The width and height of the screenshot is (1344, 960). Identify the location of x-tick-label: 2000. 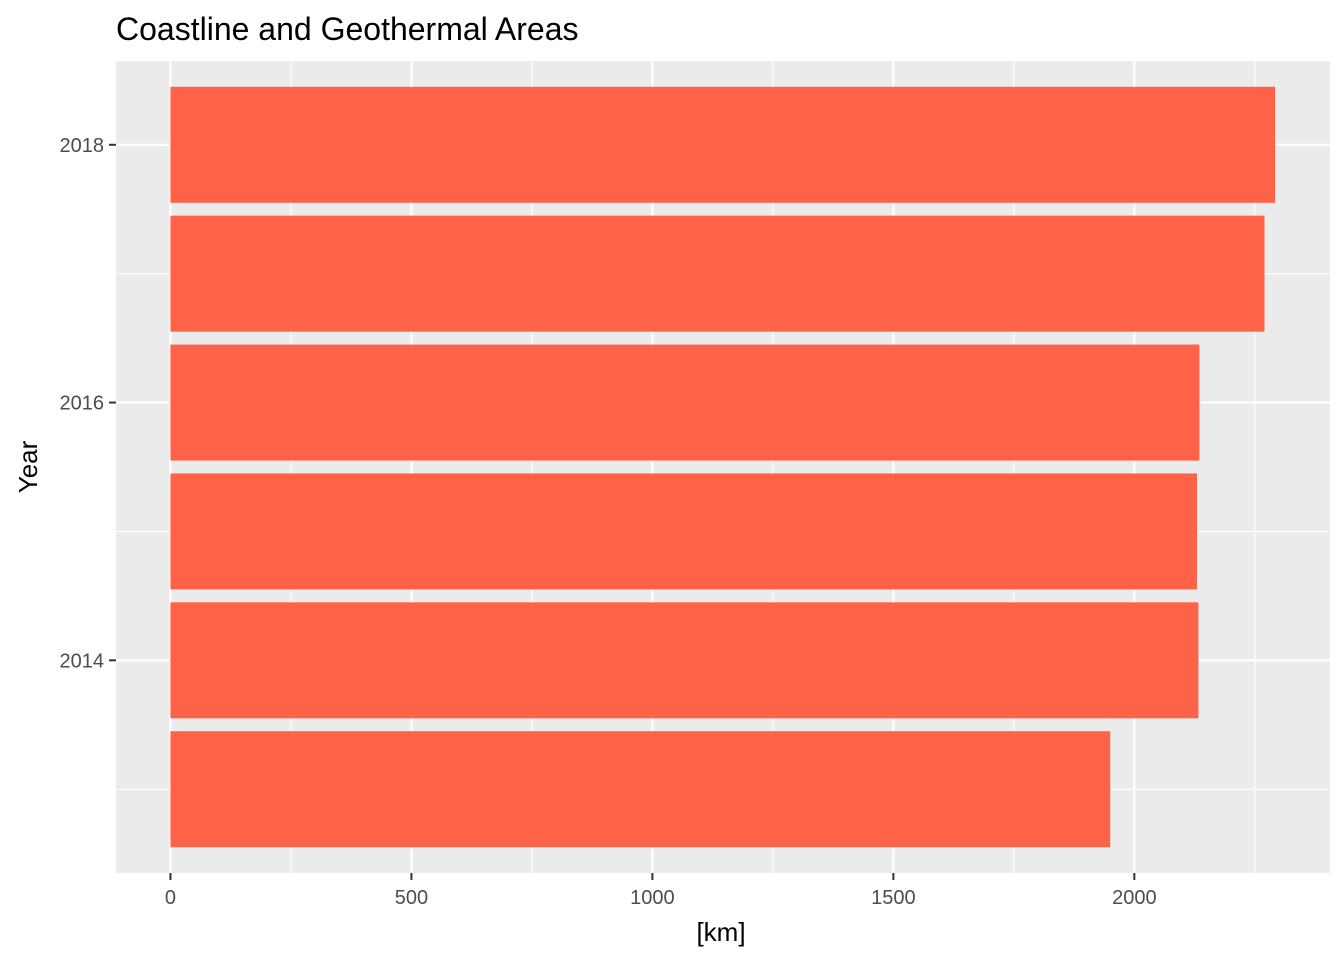
(1134, 898).